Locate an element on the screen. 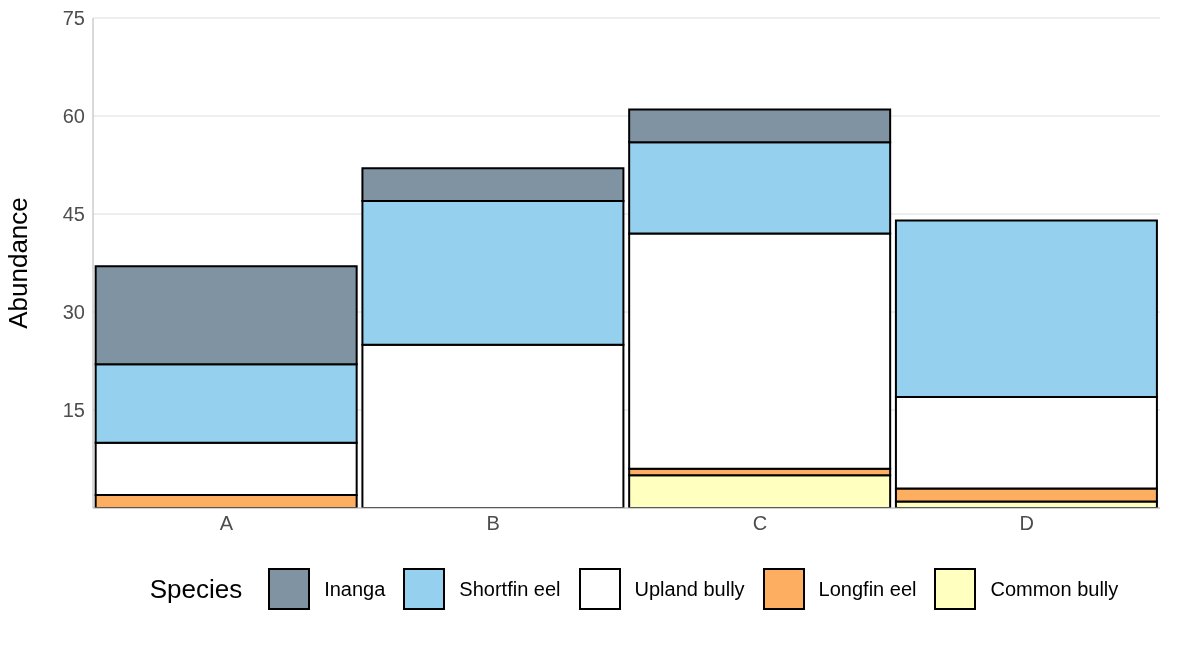  legend-label: Longfin eel is located at coordinates (867, 589).